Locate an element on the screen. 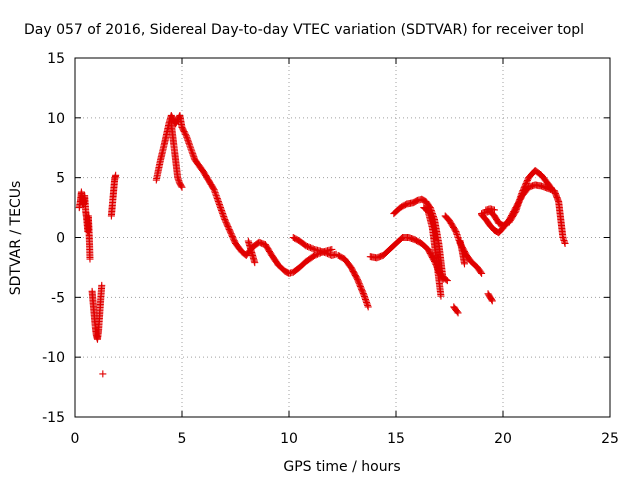 The width and height of the screenshot is (640, 480). y-tick-label: 10 is located at coordinates (56, 119).